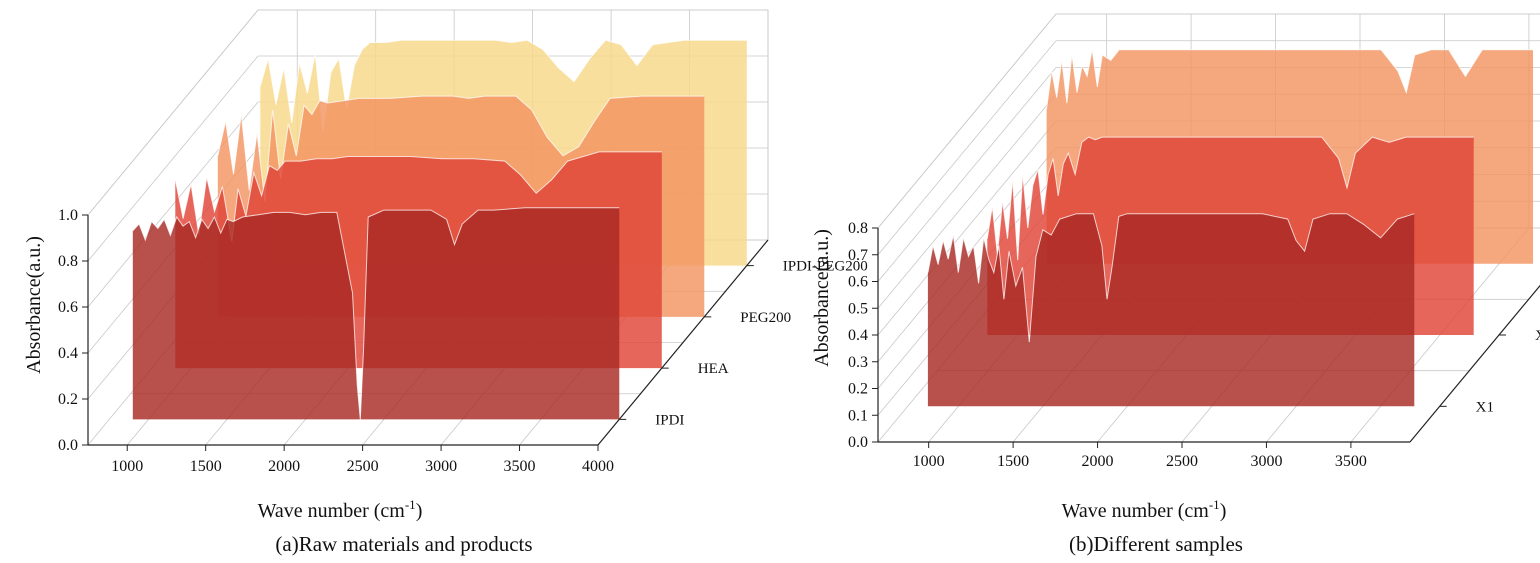 Image resolution: width=1540 pixels, height=563 pixels. I want to click on series-line-ipdi, so click(376, 313).